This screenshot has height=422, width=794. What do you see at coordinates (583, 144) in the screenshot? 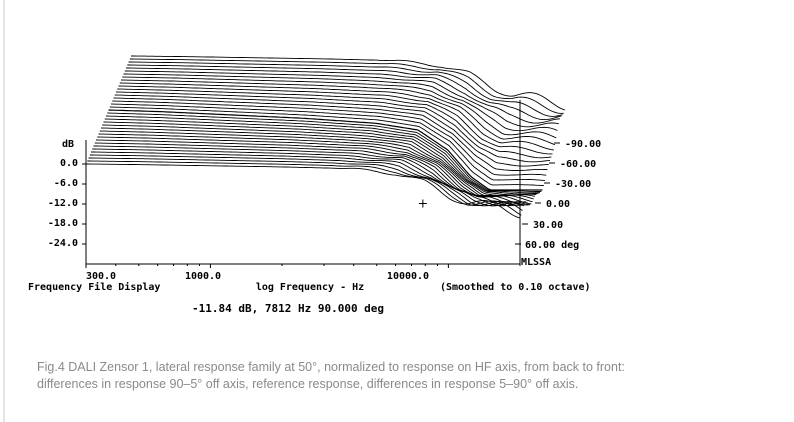
I see `angle-label: -90.00` at bounding box center [583, 144].